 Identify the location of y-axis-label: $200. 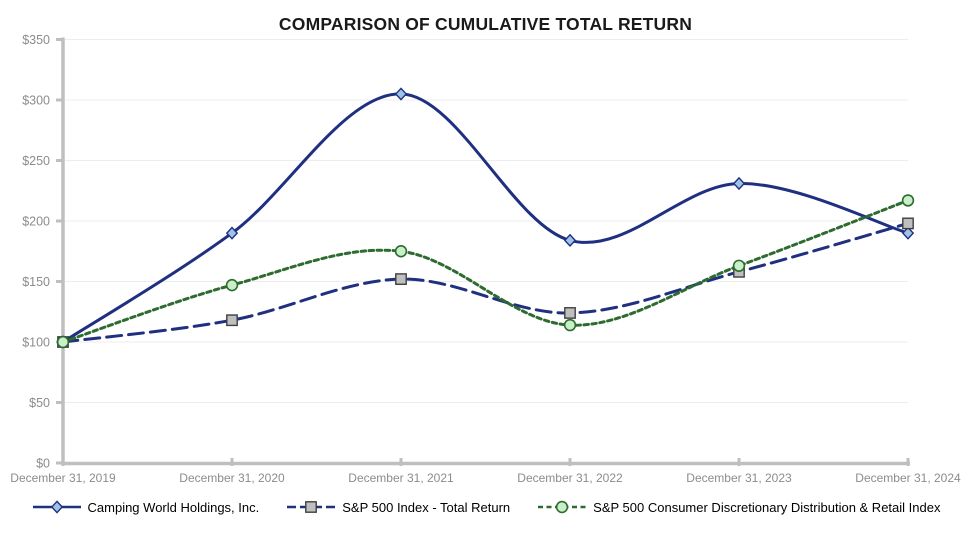
(36, 222).